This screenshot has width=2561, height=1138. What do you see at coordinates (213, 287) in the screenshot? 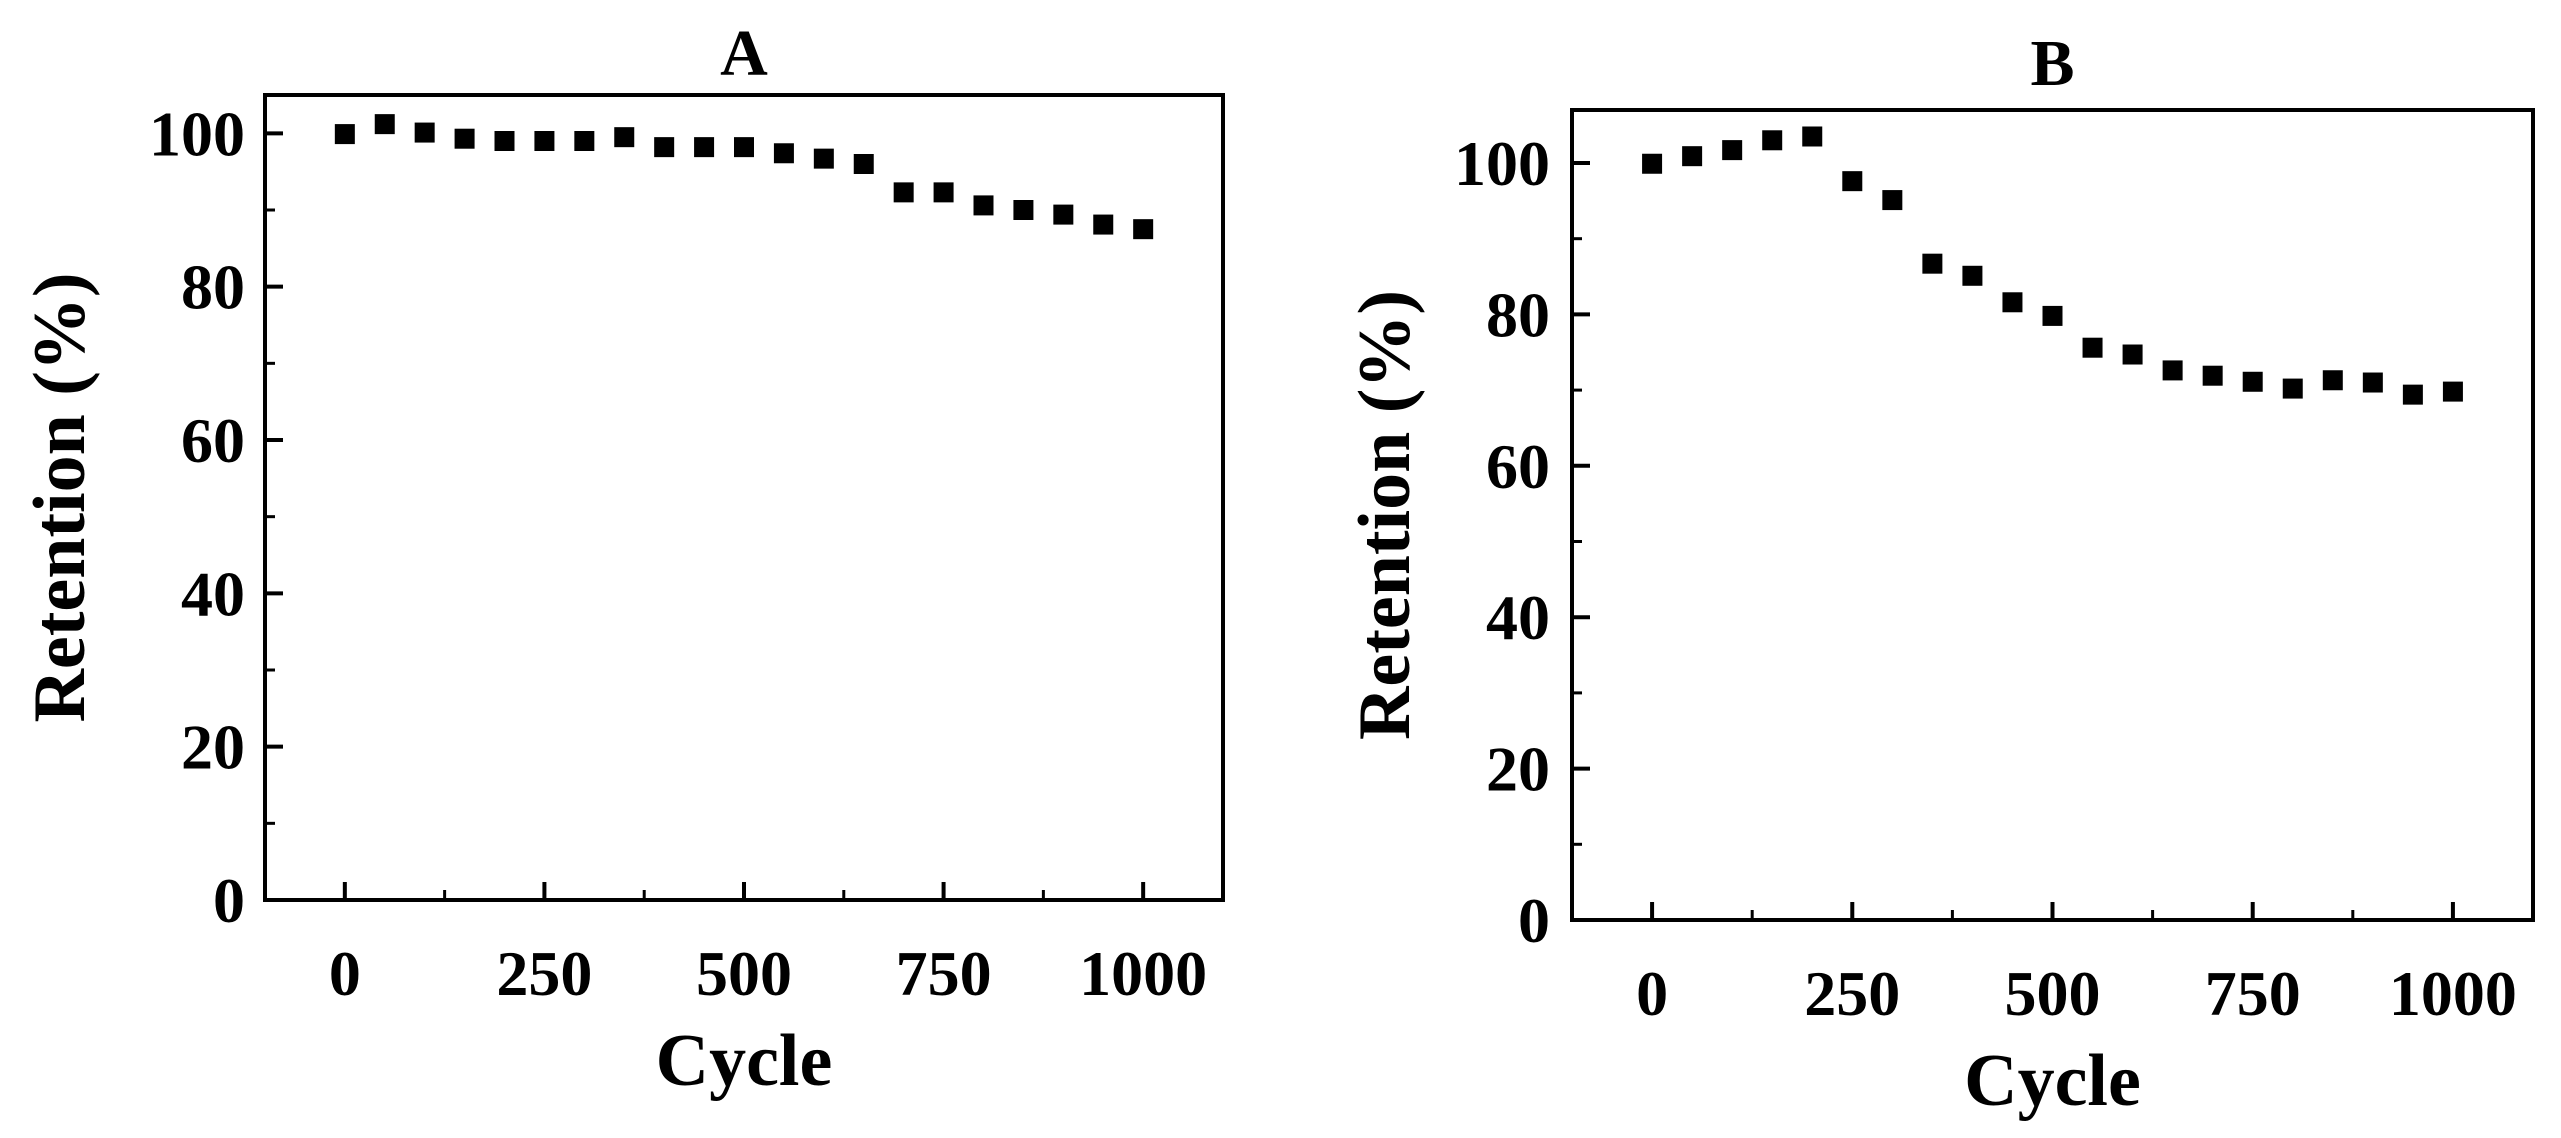
I see `y-tick-label-a-4: 80` at bounding box center [213, 287].